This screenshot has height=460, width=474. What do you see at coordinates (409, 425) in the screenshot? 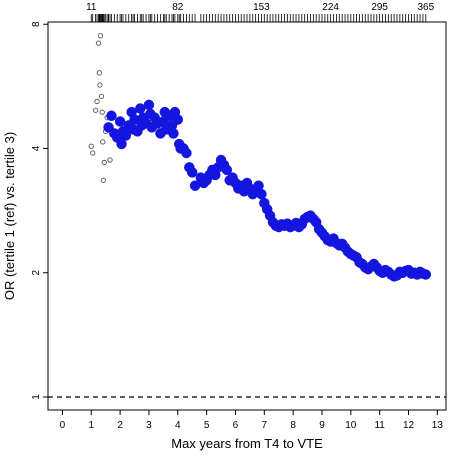
I see `x-tick-label: 12` at bounding box center [409, 425].